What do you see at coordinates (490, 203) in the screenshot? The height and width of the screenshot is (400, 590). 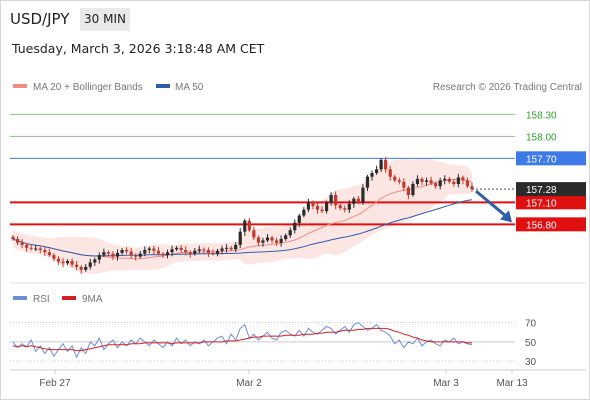 I see `forecast-arrow-shaft` at bounding box center [490, 203].